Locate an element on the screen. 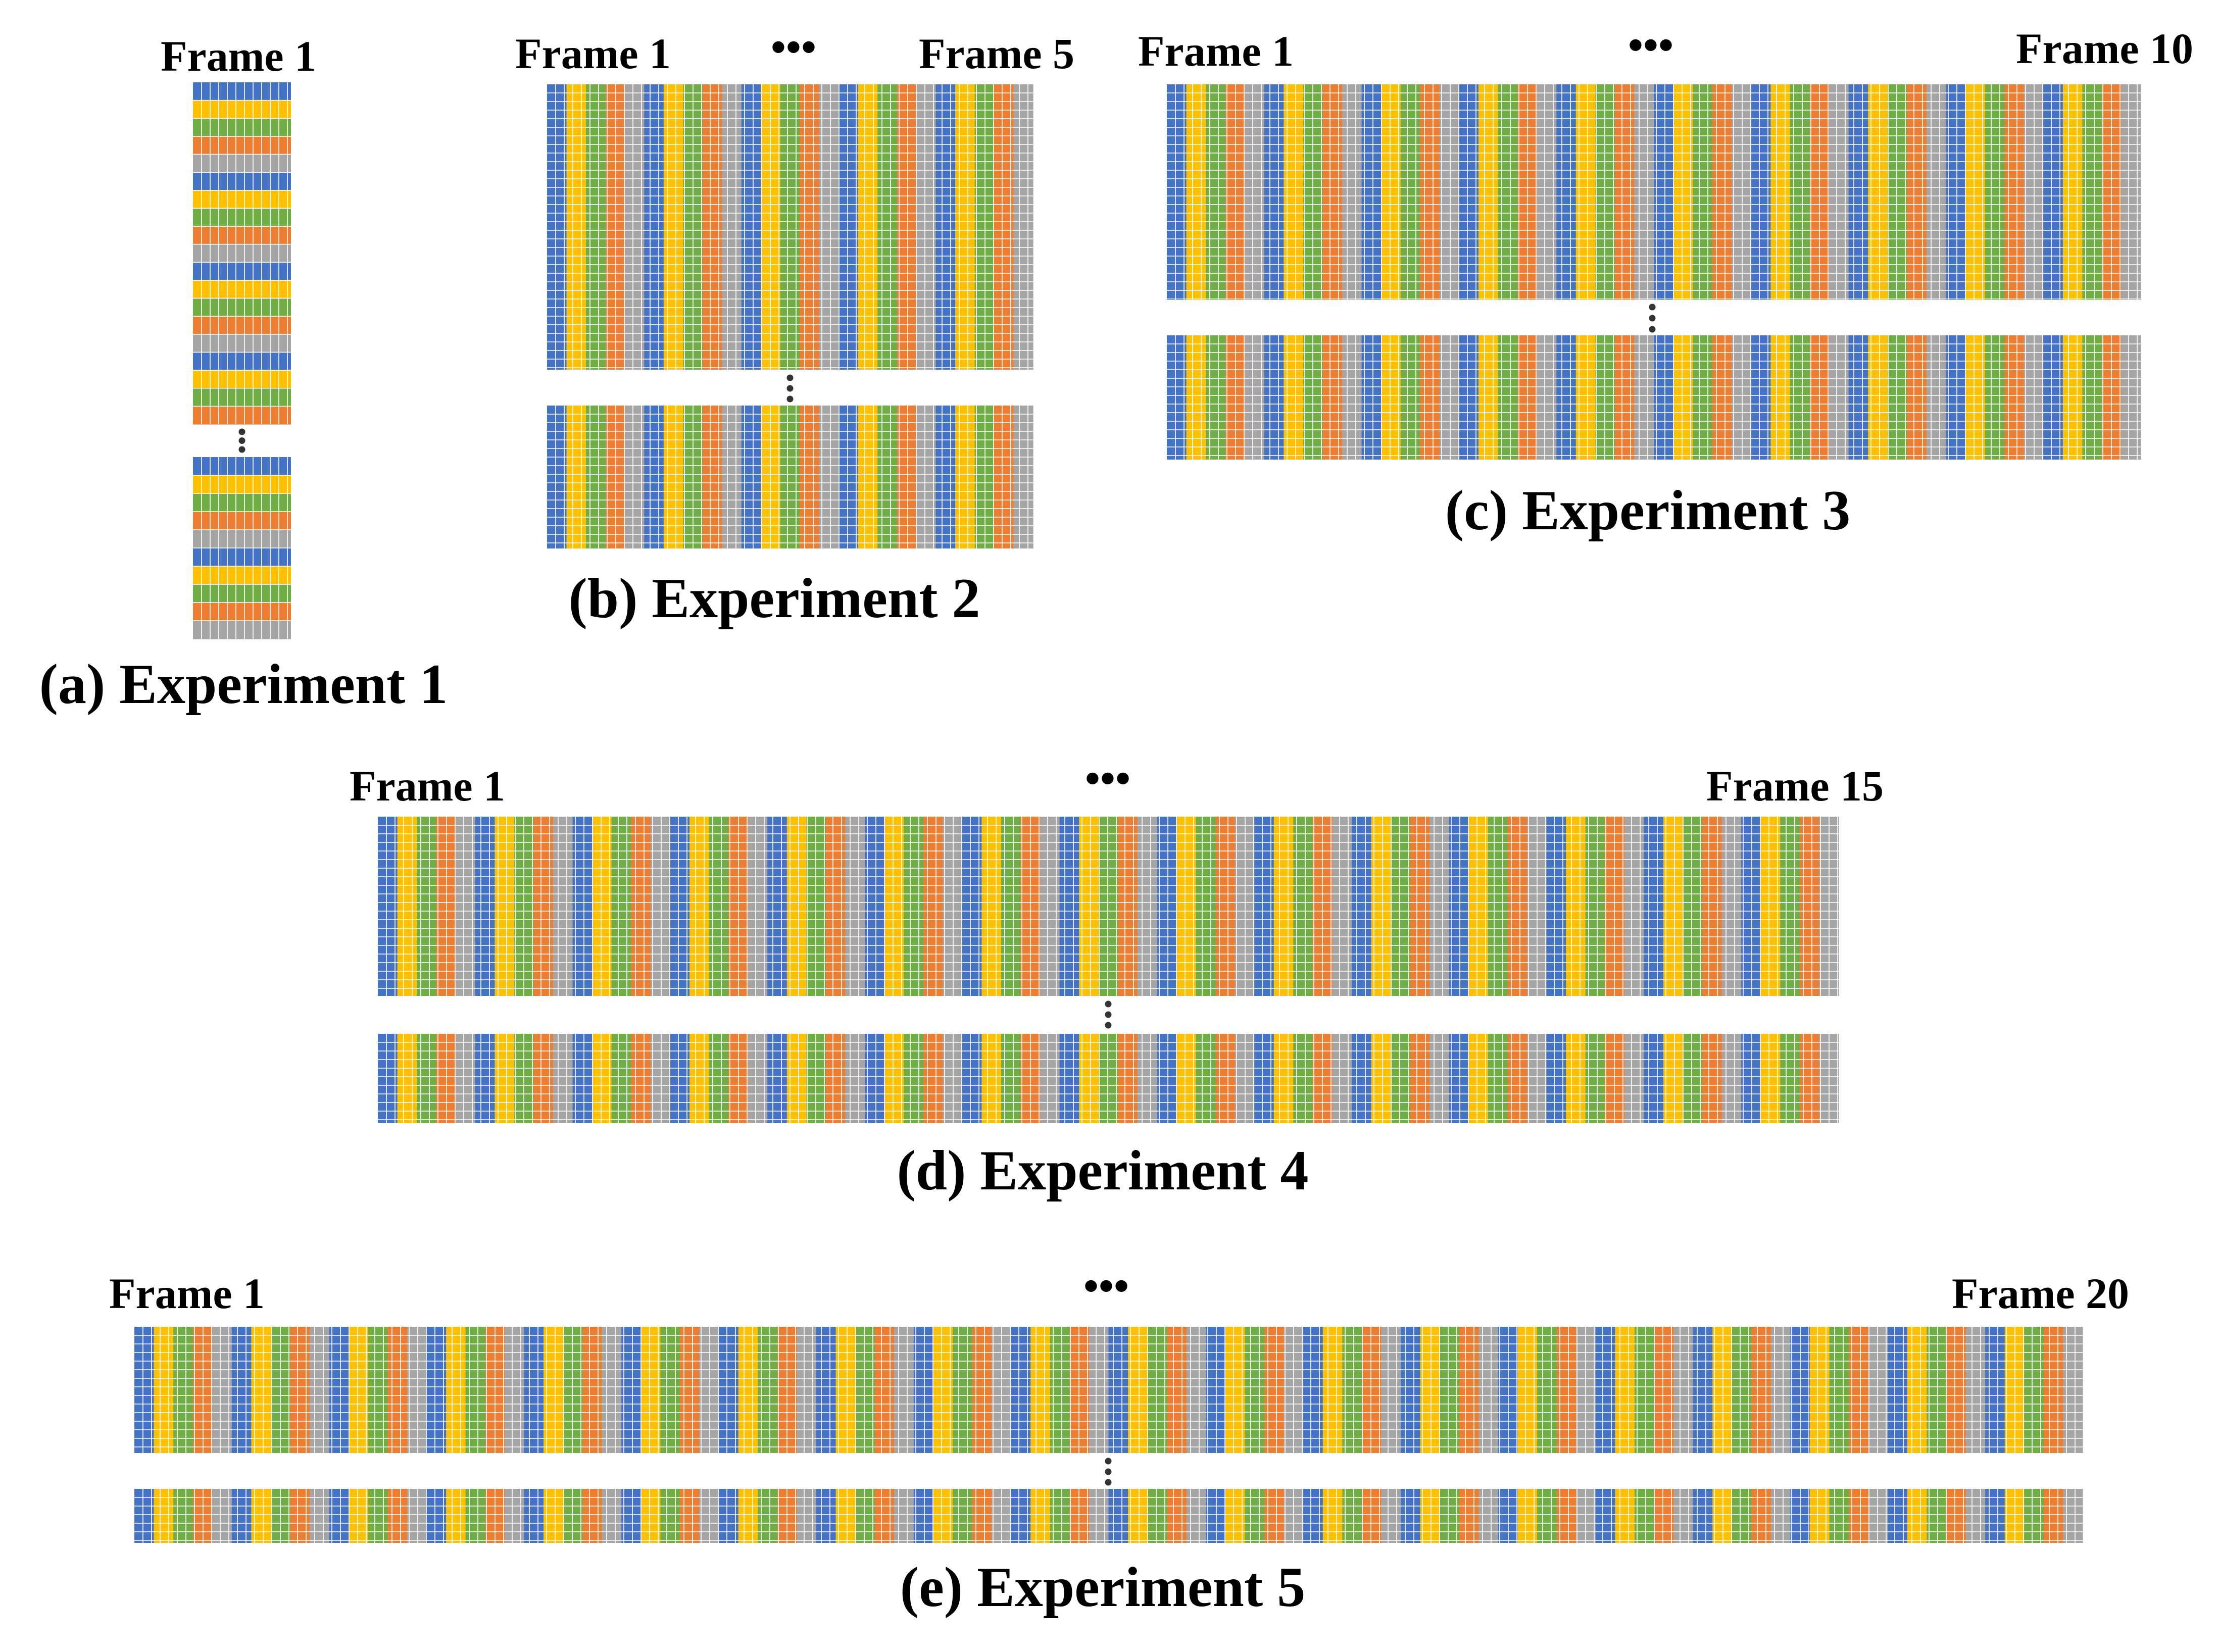 The height and width of the screenshot is (1652, 2218). panel-e-start-label: Frame 1 is located at coordinates (187, 1294).